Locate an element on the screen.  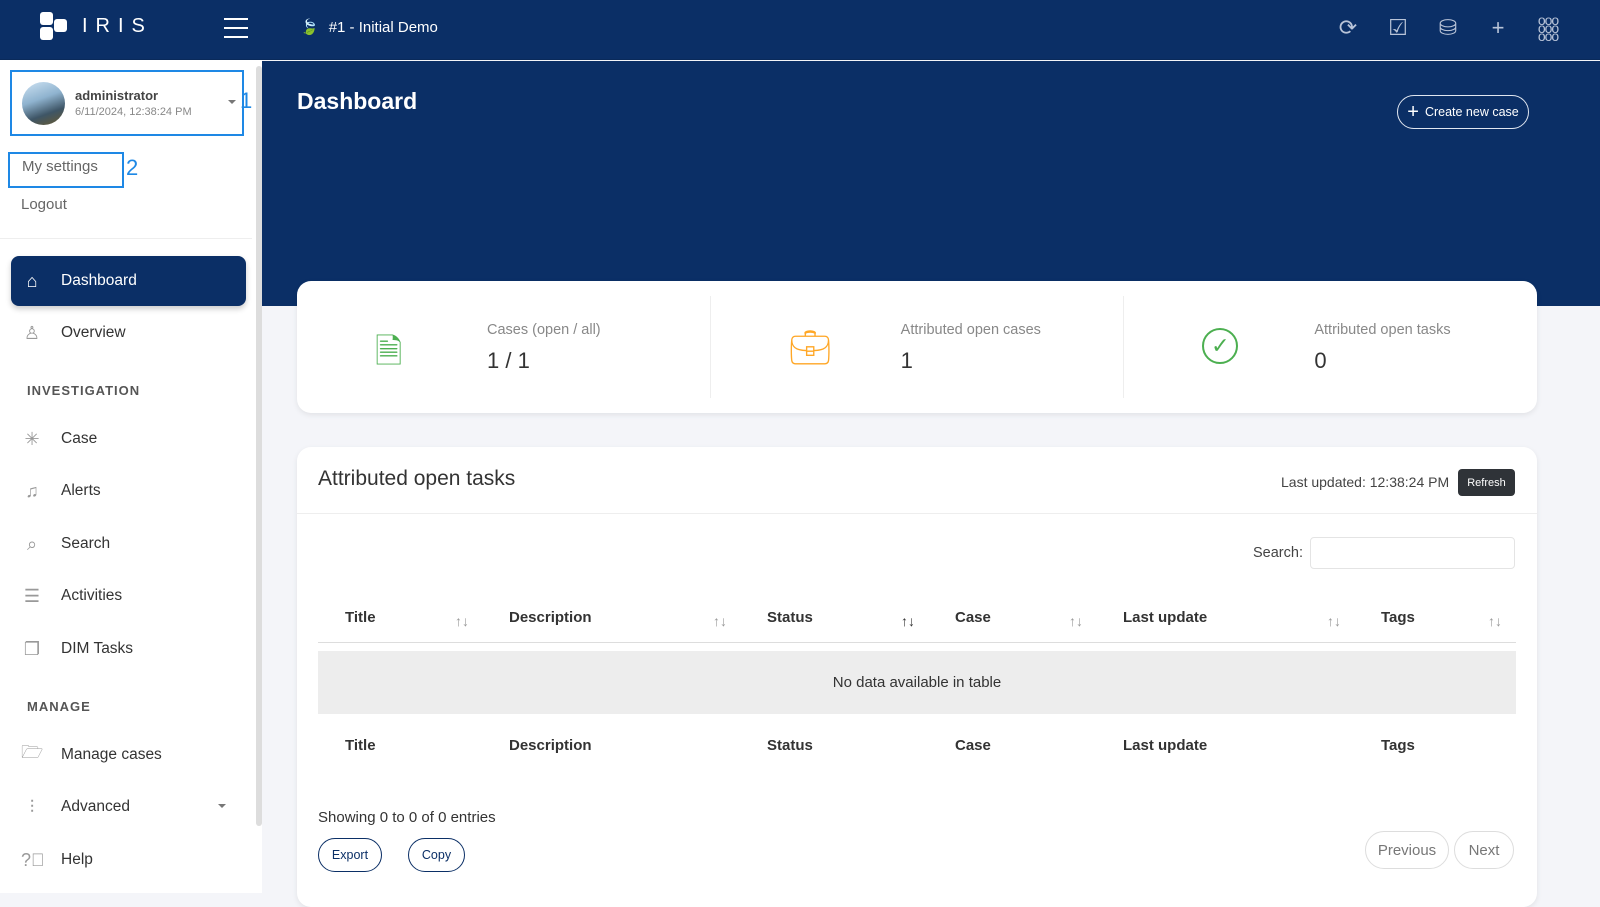
sidebar-item-activities: ☰ Activities is located at coordinates (126, 596).